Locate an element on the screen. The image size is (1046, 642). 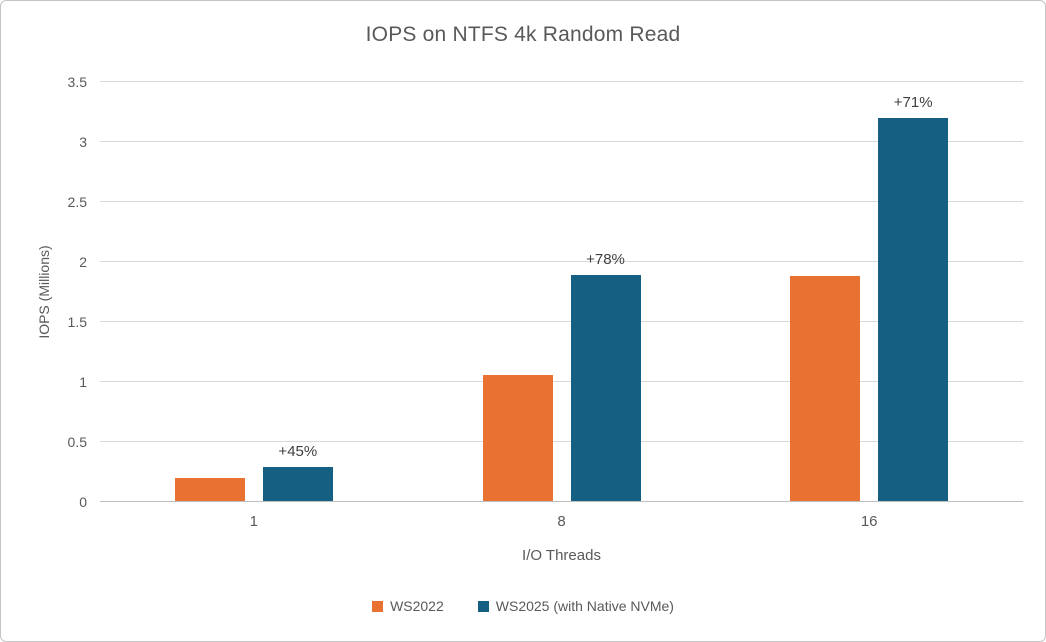
y-tick-label-0: 0 is located at coordinates (83, 502).